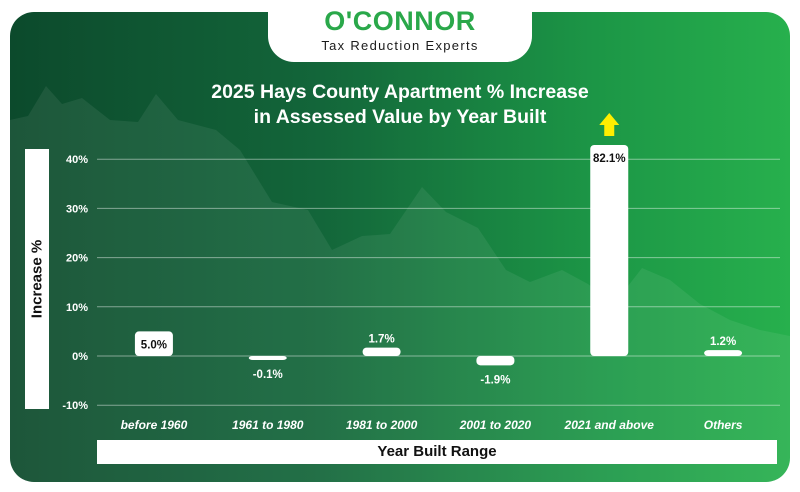 The image size is (800, 492). What do you see at coordinates (723, 342) in the screenshot?
I see `data-label: 1.2%` at bounding box center [723, 342].